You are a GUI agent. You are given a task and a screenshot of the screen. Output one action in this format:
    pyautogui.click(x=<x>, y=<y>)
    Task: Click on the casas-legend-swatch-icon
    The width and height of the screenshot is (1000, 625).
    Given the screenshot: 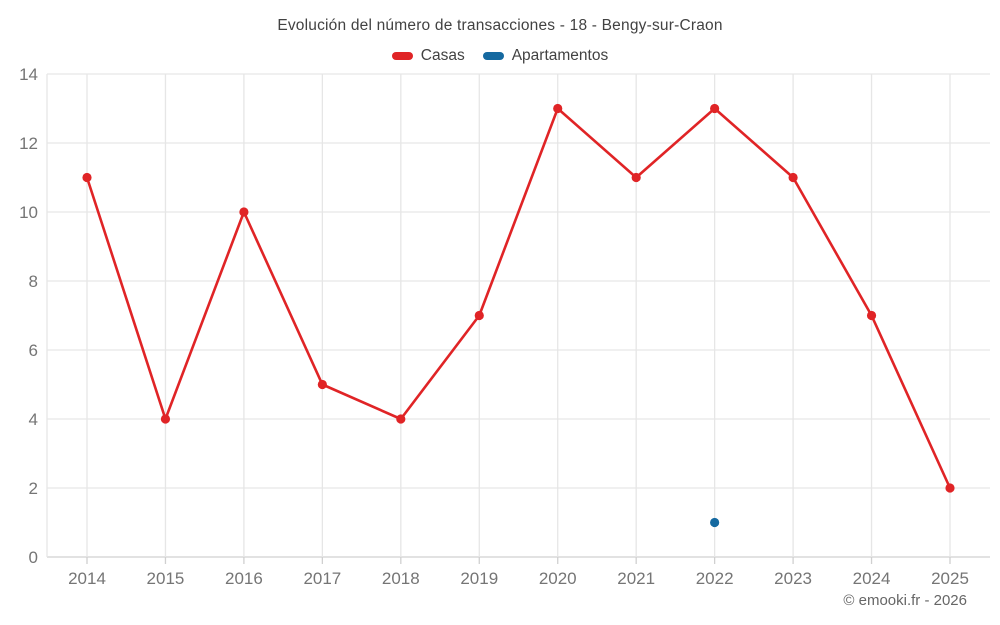 What is the action you would take?
    pyautogui.click(x=402, y=56)
    